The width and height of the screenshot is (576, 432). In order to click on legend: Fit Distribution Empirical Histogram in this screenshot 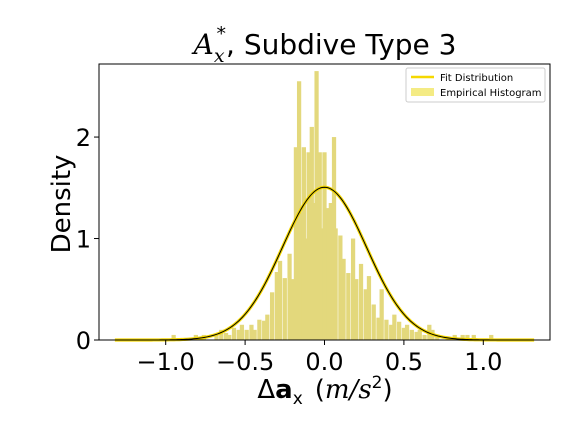, I will do `click(475, 85)`.